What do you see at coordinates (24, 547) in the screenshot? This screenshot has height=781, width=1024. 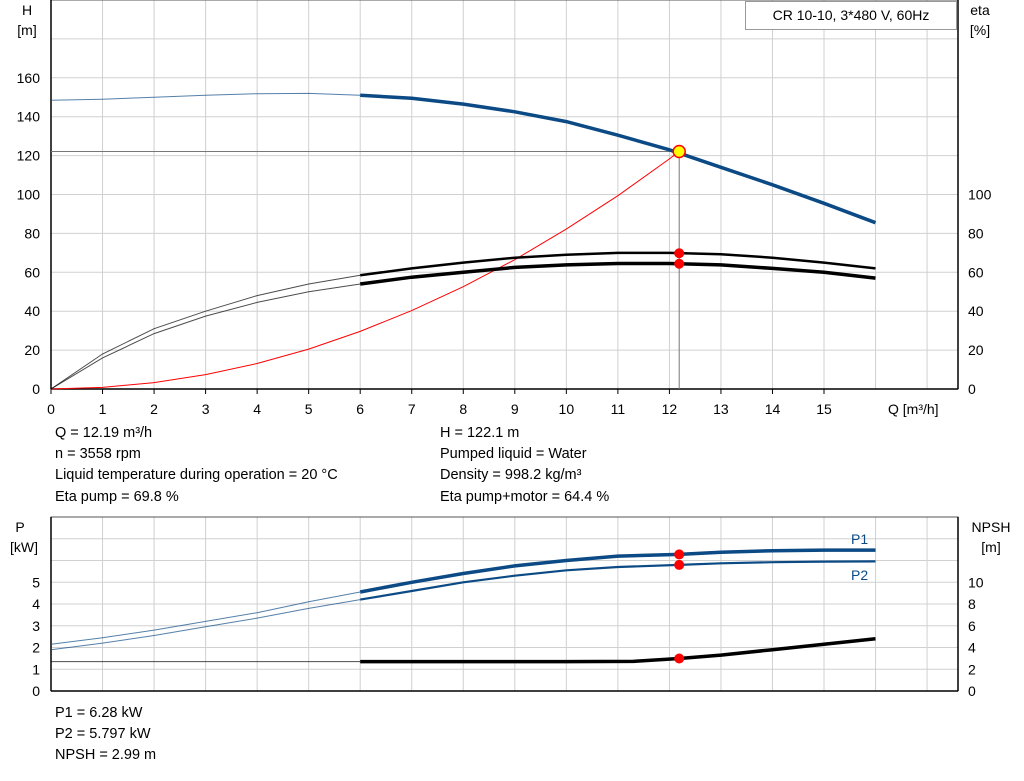 I see `p-axis-label-unit: [kW]` at bounding box center [24, 547].